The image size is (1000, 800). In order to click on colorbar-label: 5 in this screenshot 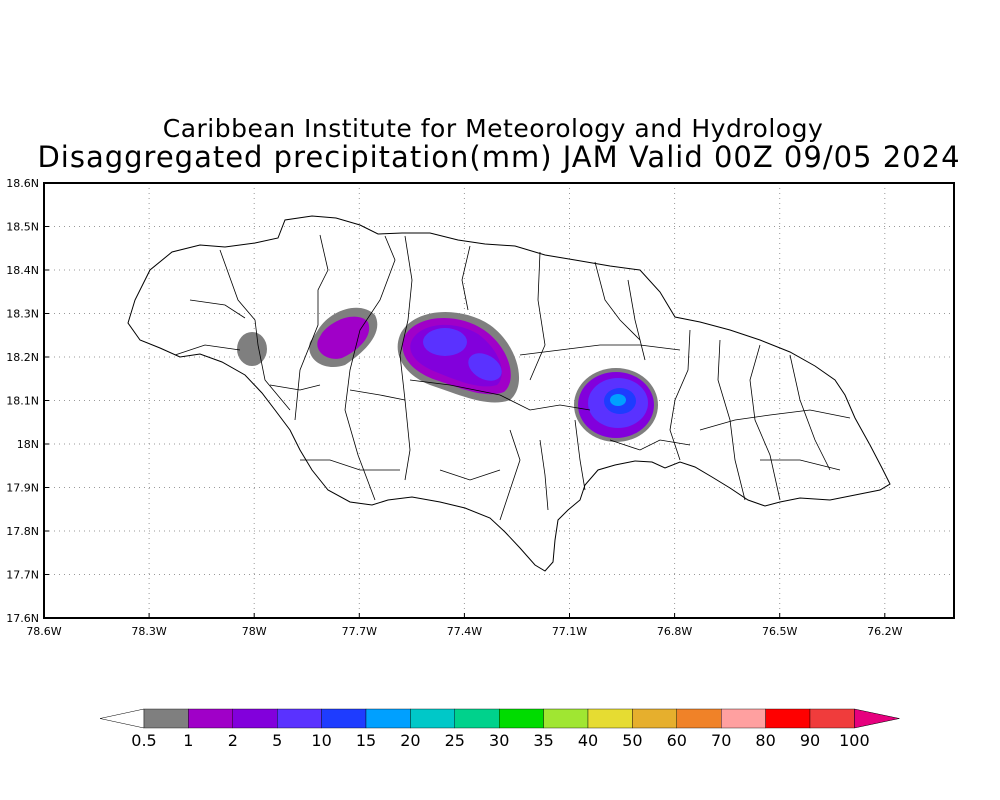, I will do `click(277, 740)`.